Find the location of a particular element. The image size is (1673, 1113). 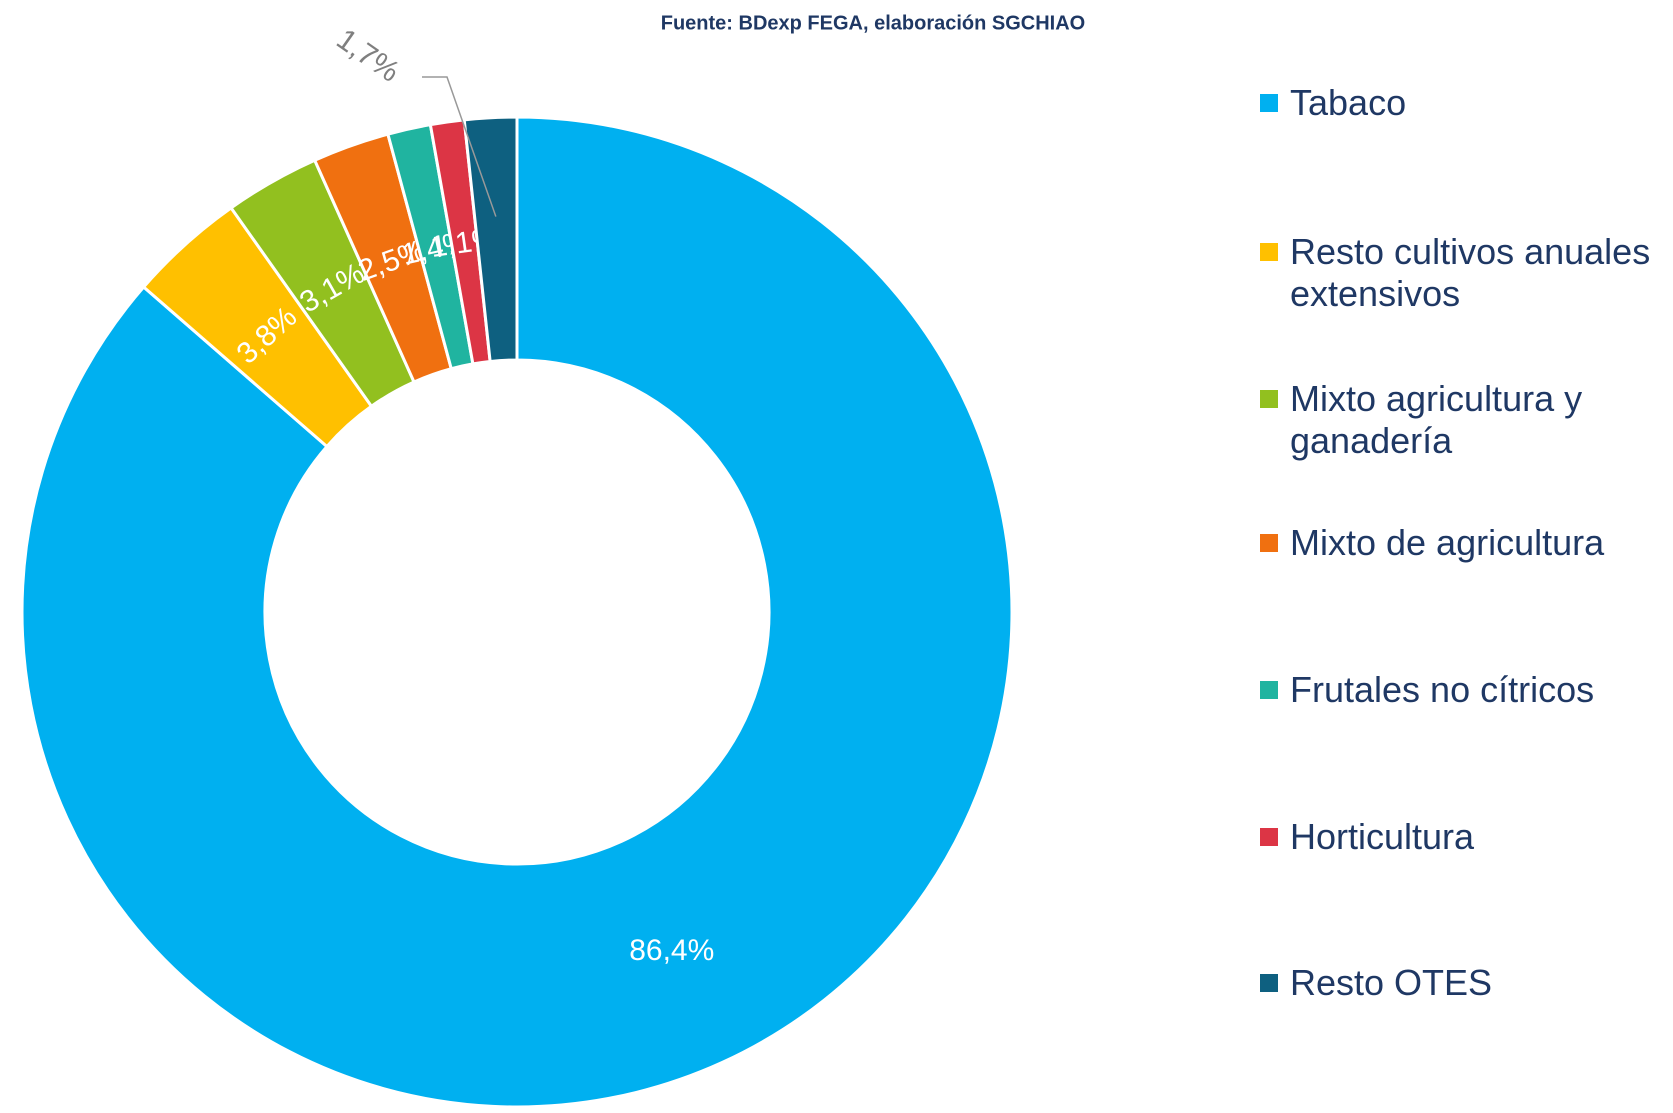

donut-slice is located at coordinates (490, 239).